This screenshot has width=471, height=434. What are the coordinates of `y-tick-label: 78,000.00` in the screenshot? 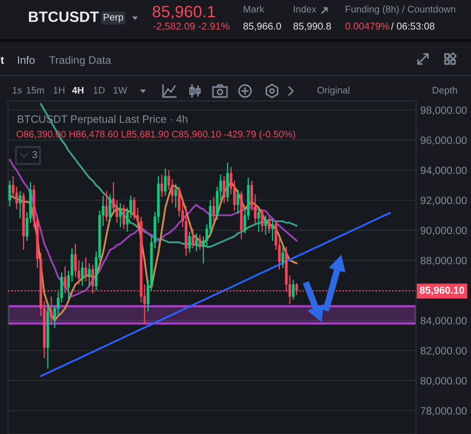 It's located at (443, 411).